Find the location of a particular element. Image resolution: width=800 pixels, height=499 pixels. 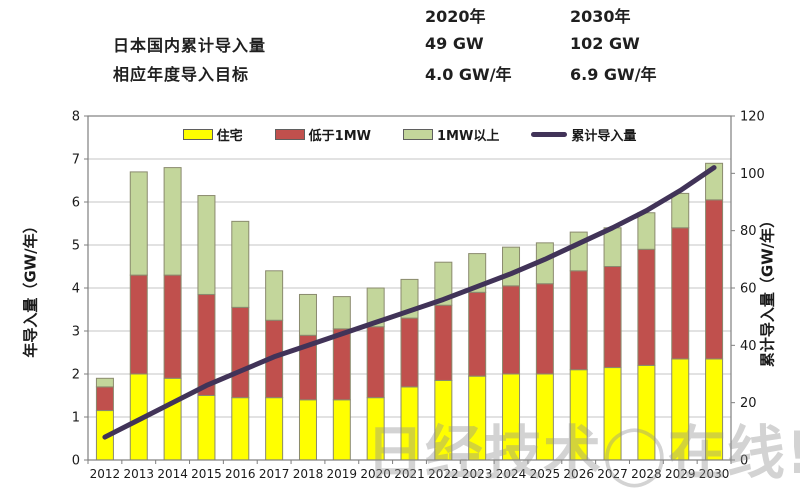

bar-segment-s1-2025 is located at coordinates (544, 329).